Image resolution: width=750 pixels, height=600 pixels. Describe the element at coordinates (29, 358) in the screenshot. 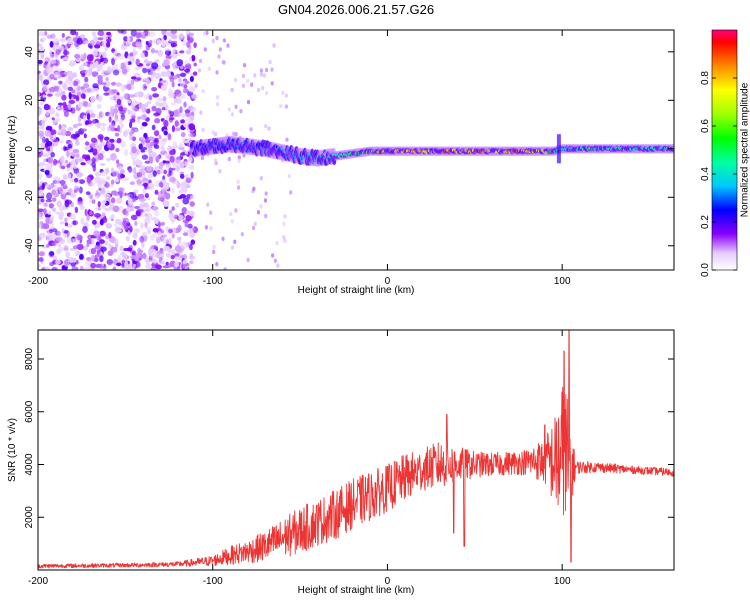

I see `y-tick-label: 8000` at that location.